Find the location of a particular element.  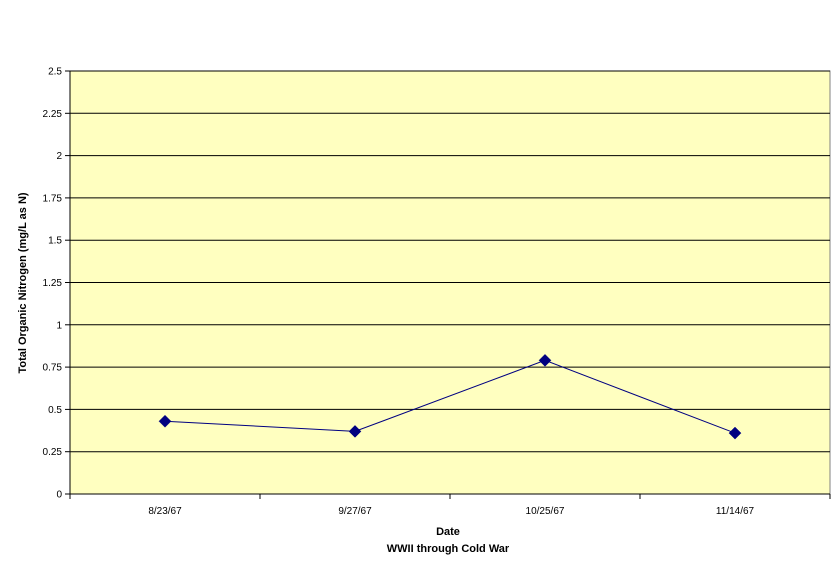

y-tick-label: 0.75 is located at coordinates (53, 368).